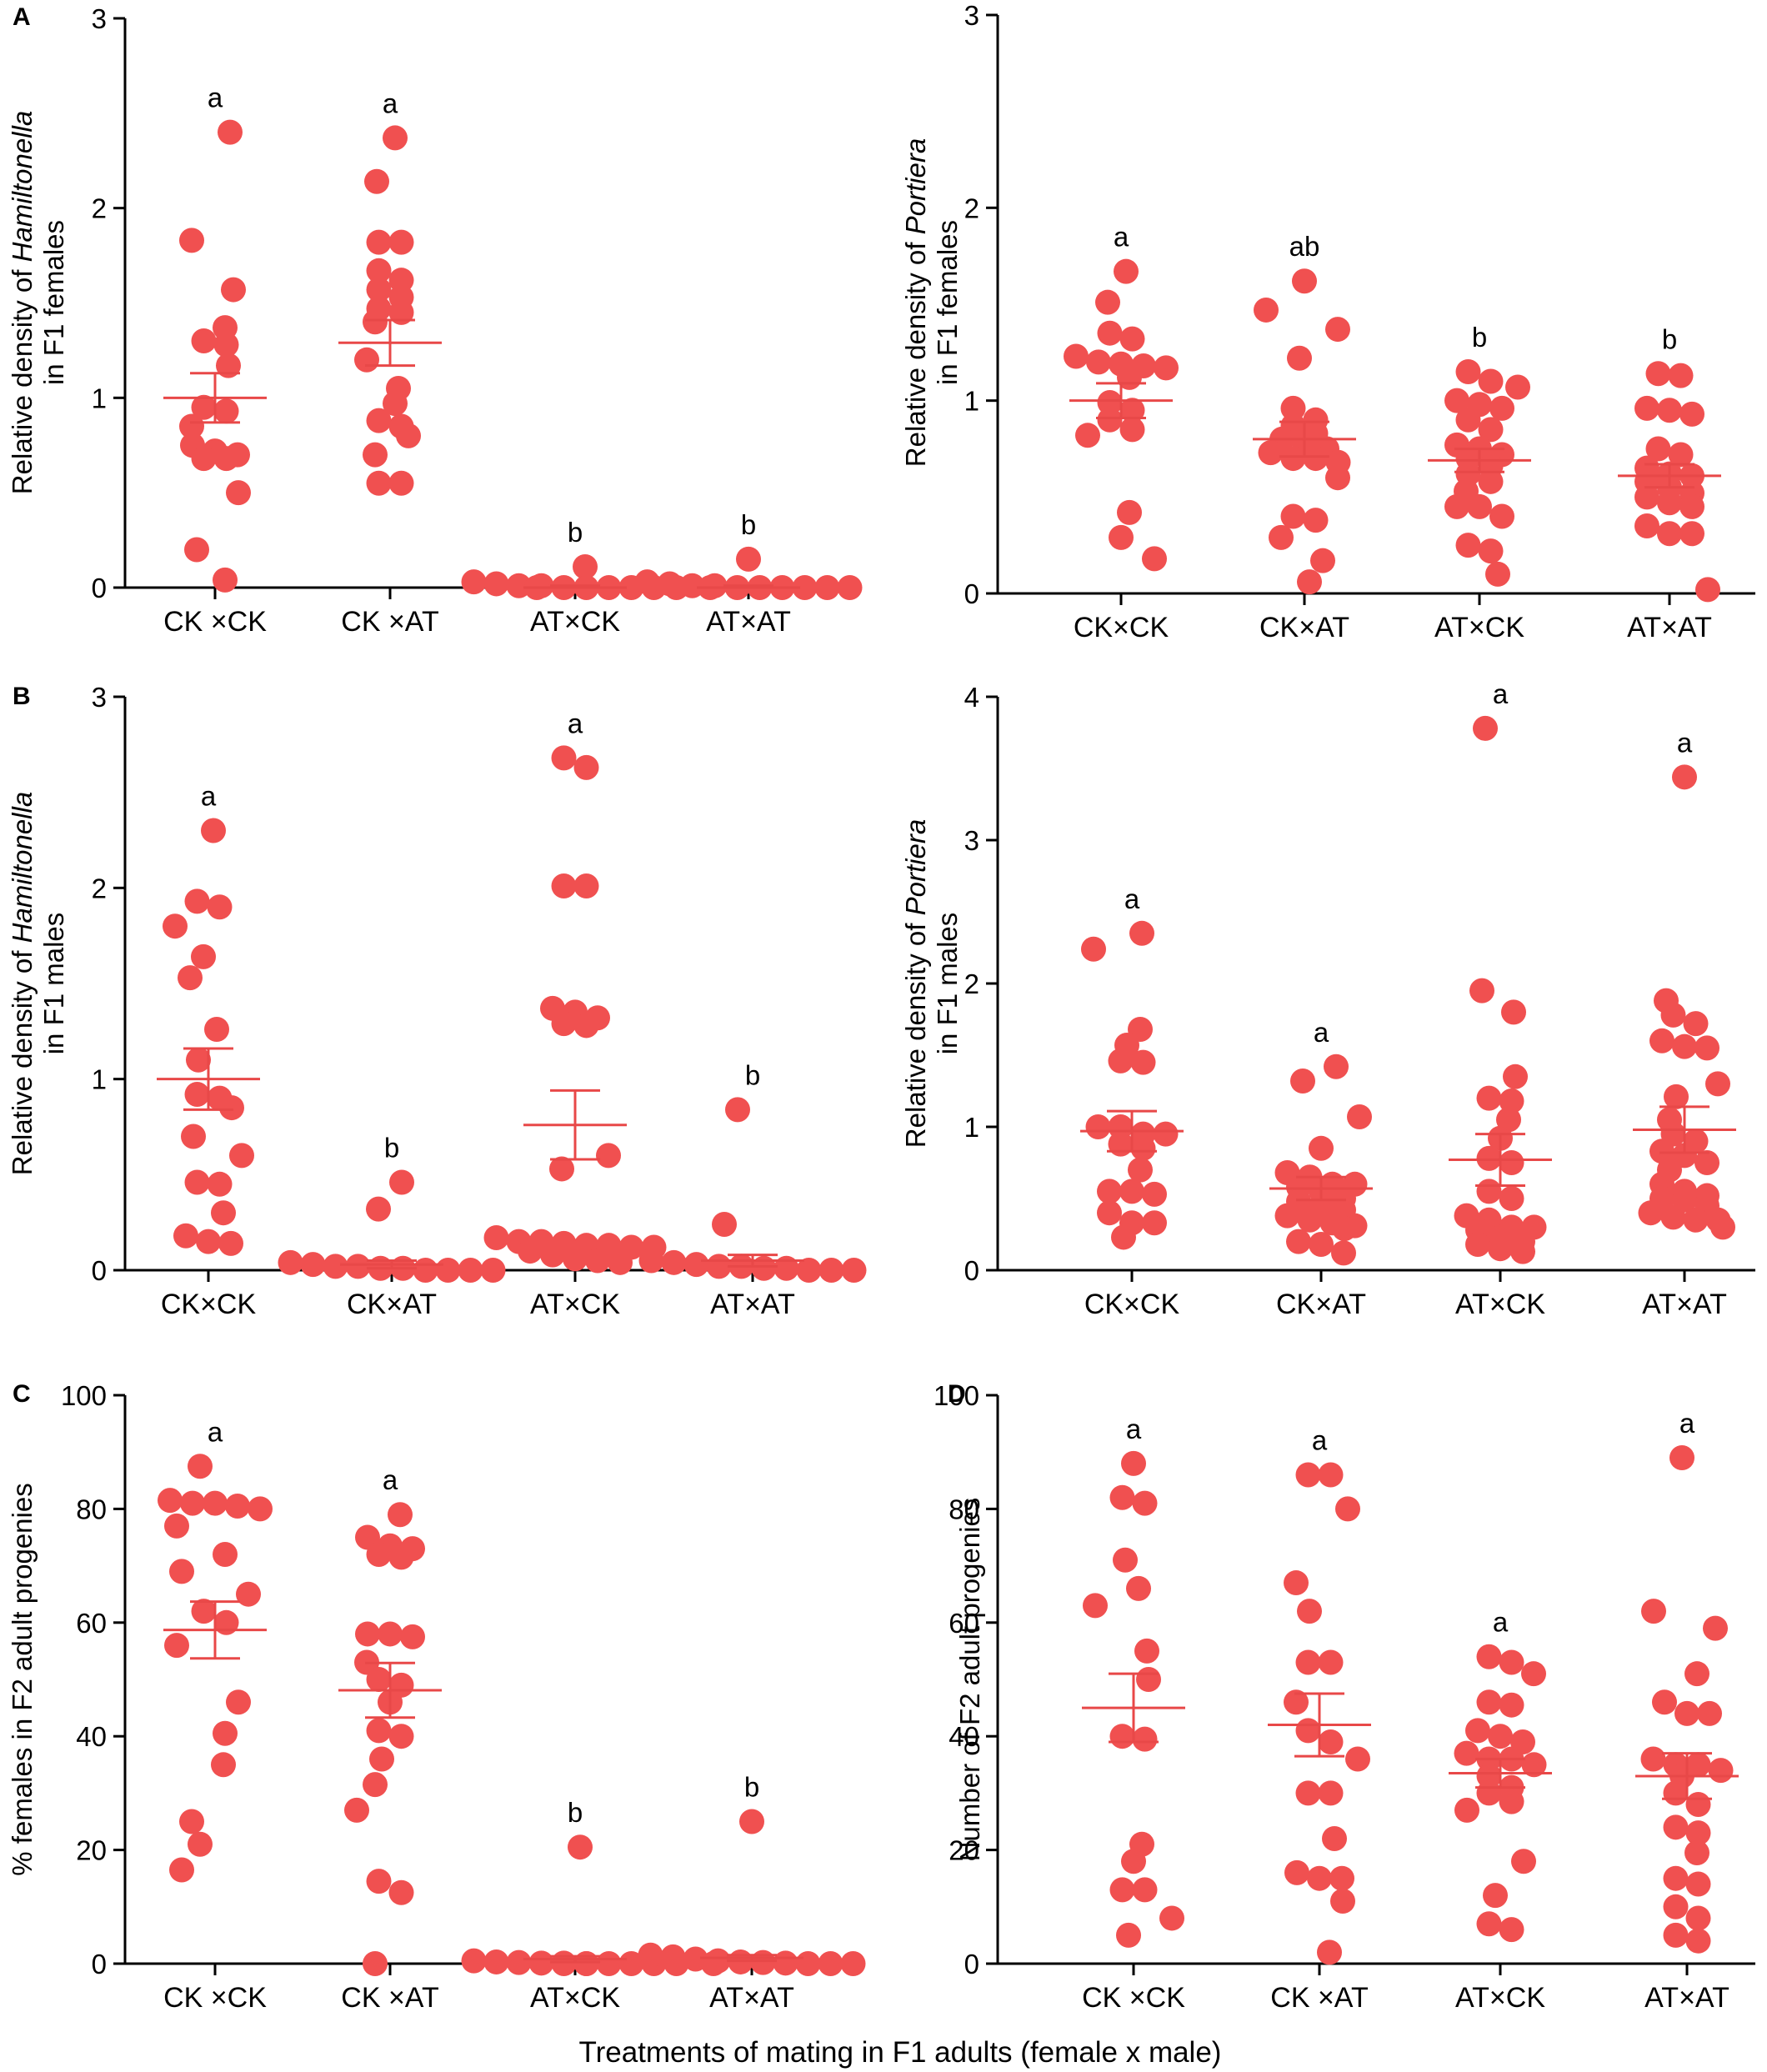 The height and width of the screenshot is (2072, 1767). I want to click on x-category-label: AT×CK, so click(575, 622).